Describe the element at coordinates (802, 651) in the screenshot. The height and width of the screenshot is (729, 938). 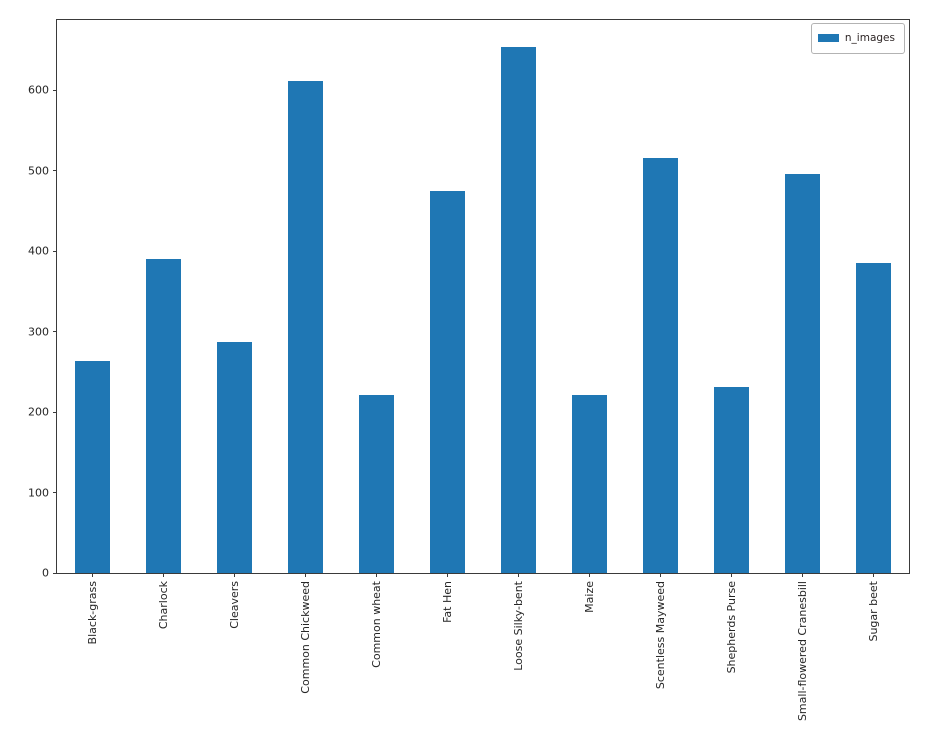
I see `x-tick-label-small-flowered-cranesbill: Small-flowered Cranesbill` at that location.